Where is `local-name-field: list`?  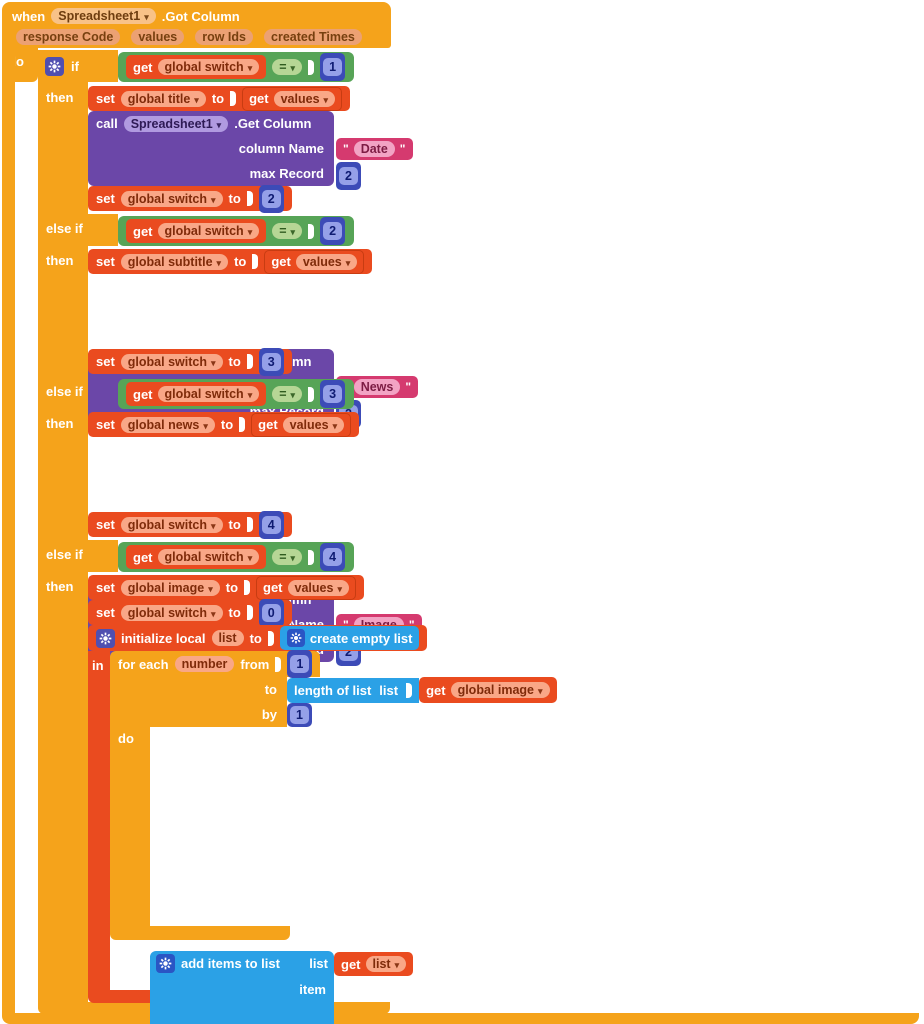 local-name-field: list is located at coordinates (227, 638).